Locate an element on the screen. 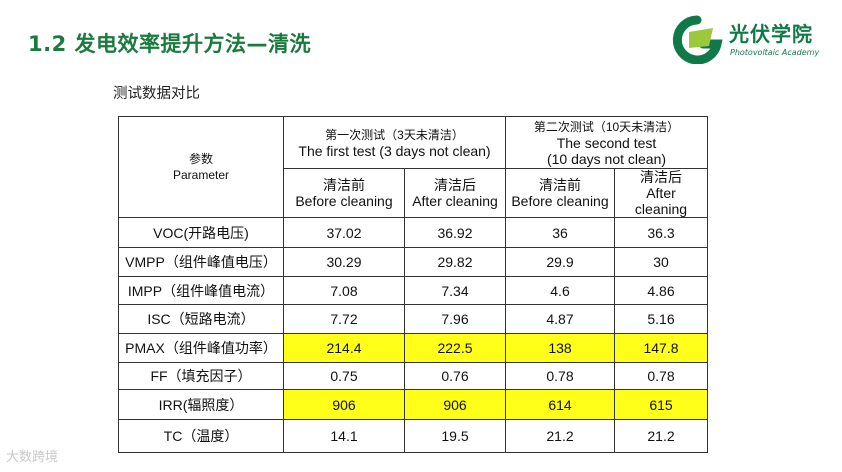 The height and width of the screenshot is (472, 842). table-cell: 30.29 is located at coordinates (344, 262).